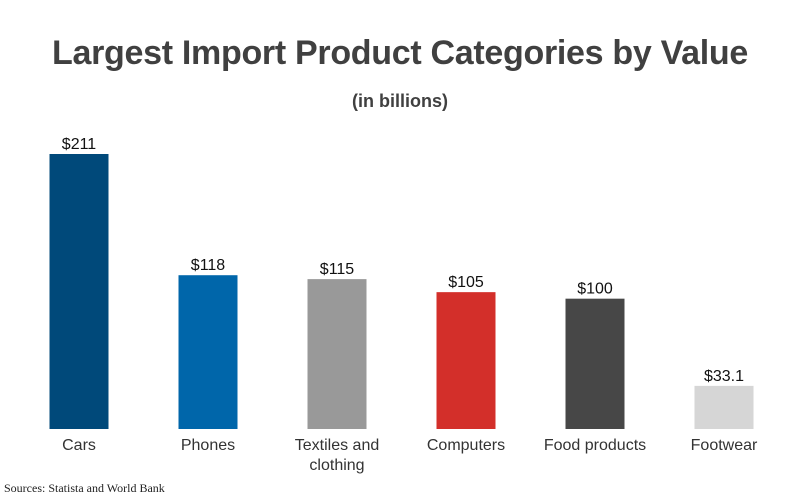 This screenshot has width=800, height=500. What do you see at coordinates (400, 101) in the screenshot?
I see `chart-subtitle: (in billions)` at bounding box center [400, 101].